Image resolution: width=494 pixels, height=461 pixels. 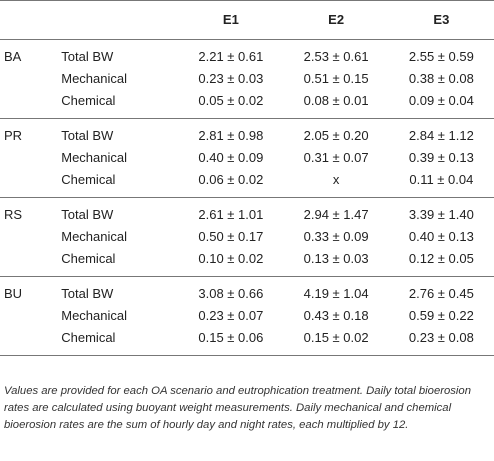 What do you see at coordinates (231, 78) in the screenshot?
I see `cell-e1: 0.23 ± 0.03` at bounding box center [231, 78].